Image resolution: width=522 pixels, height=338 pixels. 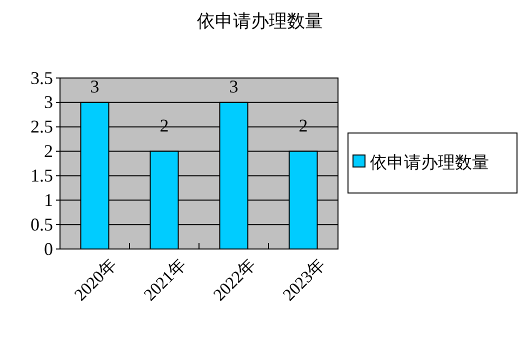 What do you see at coordinates (41, 78) in the screenshot?
I see `y-tick-label: 3.5` at bounding box center [41, 78].